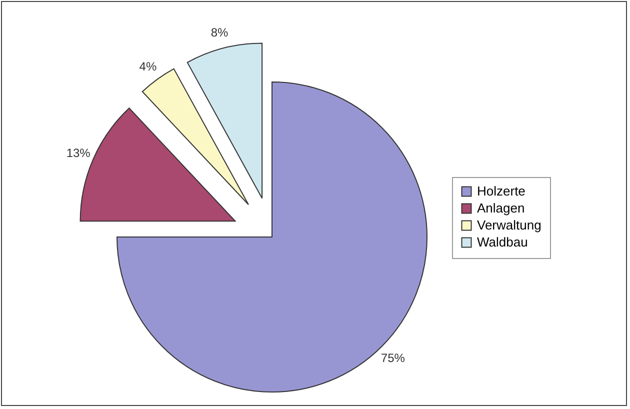 The image size is (630, 409). What do you see at coordinates (148, 66) in the screenshot?
I see `data-label: 4%` at bounding box center [148, 66].